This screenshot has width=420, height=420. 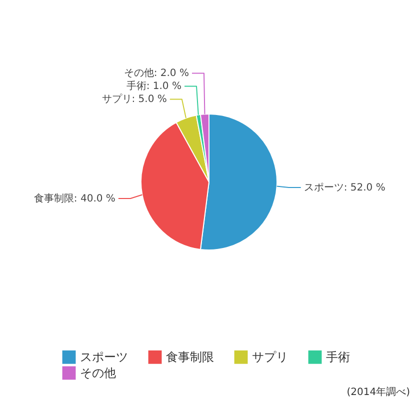 I want to click on legend-label: その他, so click(x=98, y=373).